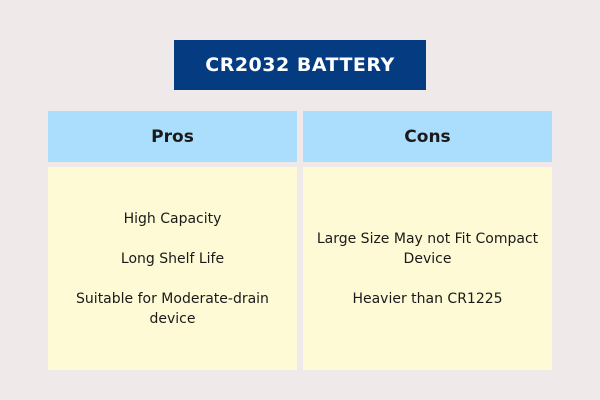  Describe the element at coordinates (172, 258) in the screenshot. I see `pros-item: Long Shelf Life` at that location.